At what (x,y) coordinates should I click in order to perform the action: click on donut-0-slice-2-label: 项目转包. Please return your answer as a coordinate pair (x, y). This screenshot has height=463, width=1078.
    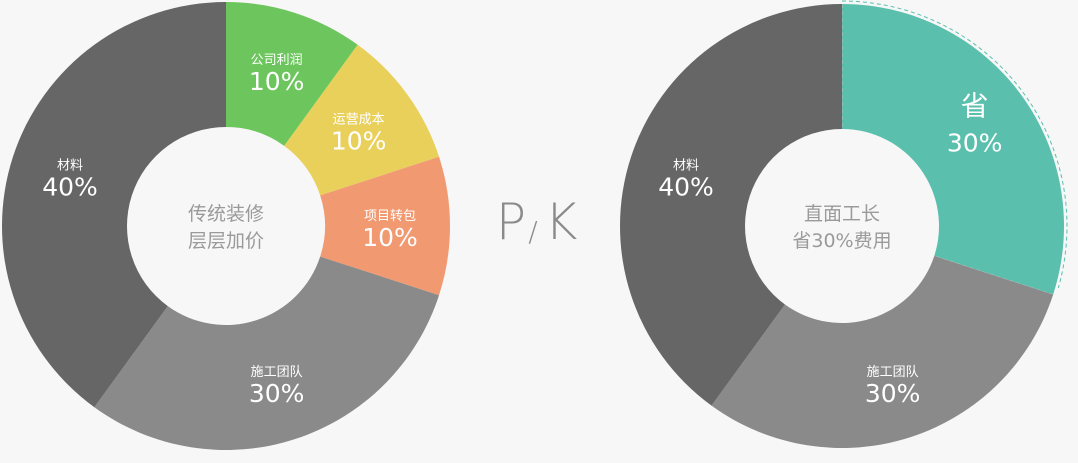
    Looking at the image, I should click on (390, 216).